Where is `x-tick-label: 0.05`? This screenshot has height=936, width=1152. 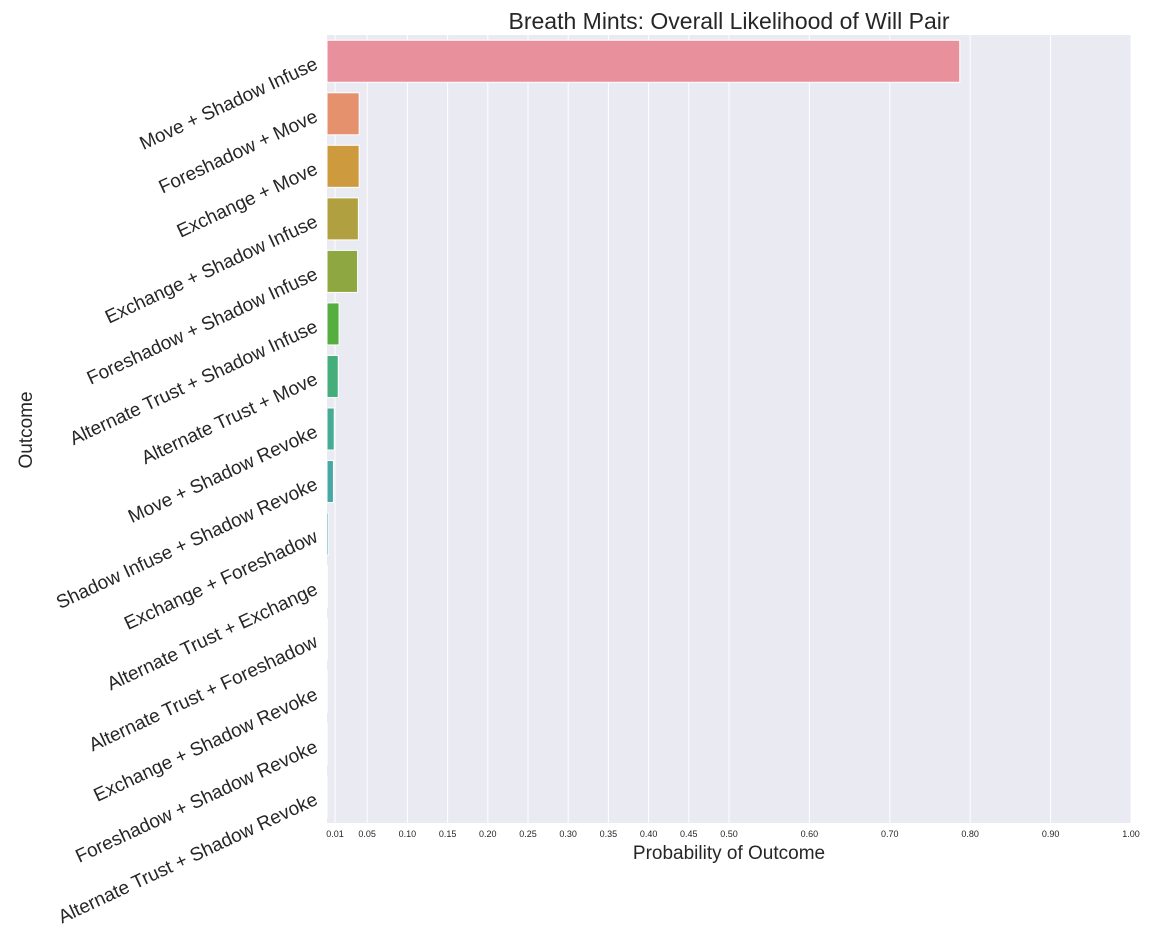 x-tick-label: 0.05 is located at coordinates (367, 834).